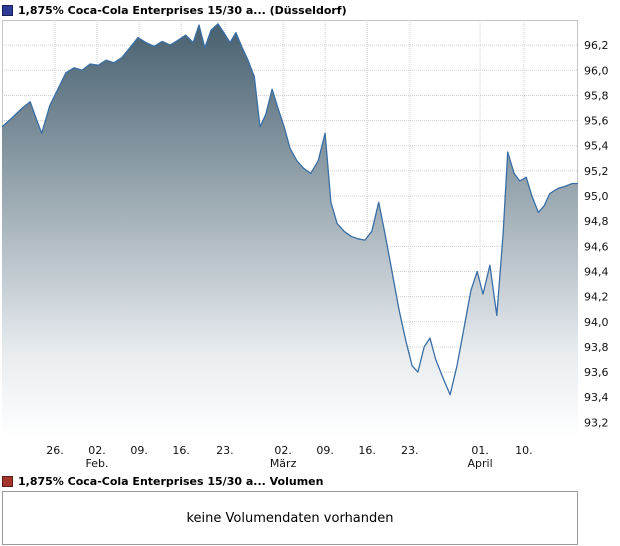  I want to click on svg-text: 95,0, so click(596, 196).